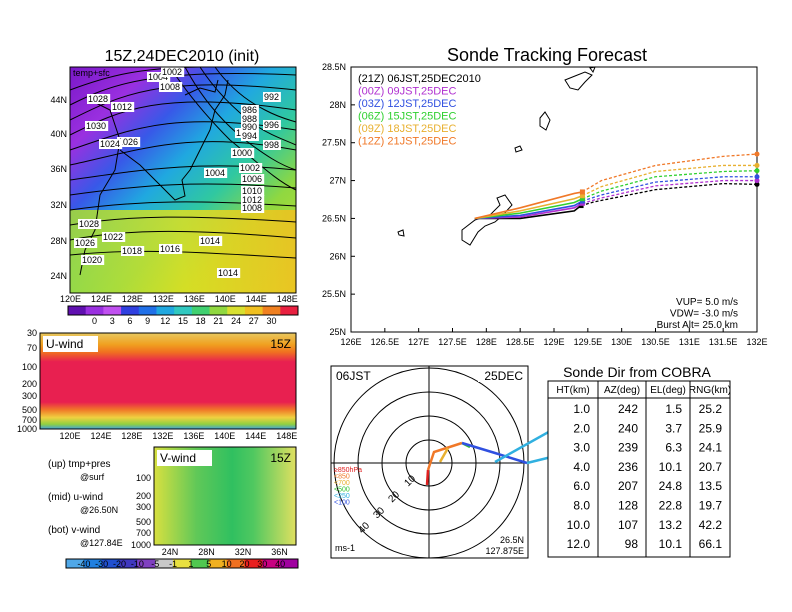 The width and height of the screenshot is (792, 612). Describe the element at coordinates (588, 342) in the screenshot. I see `track-lon-tick: 129.5E` at that location.